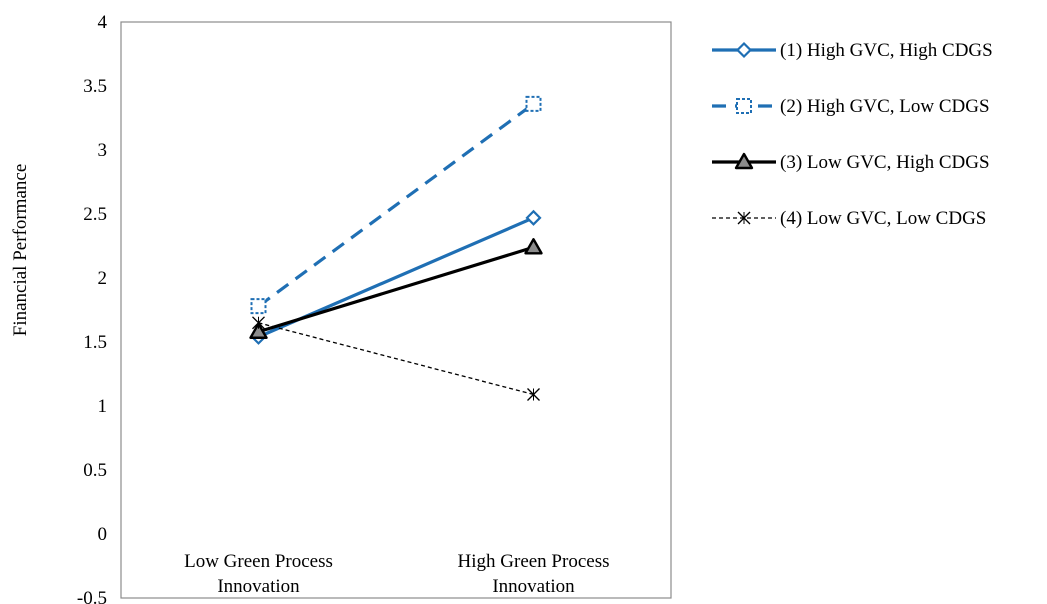 The image size is (1047, 604). I want to click on legend-item: (1) High GVC, High CDGS, so click(852, 50).